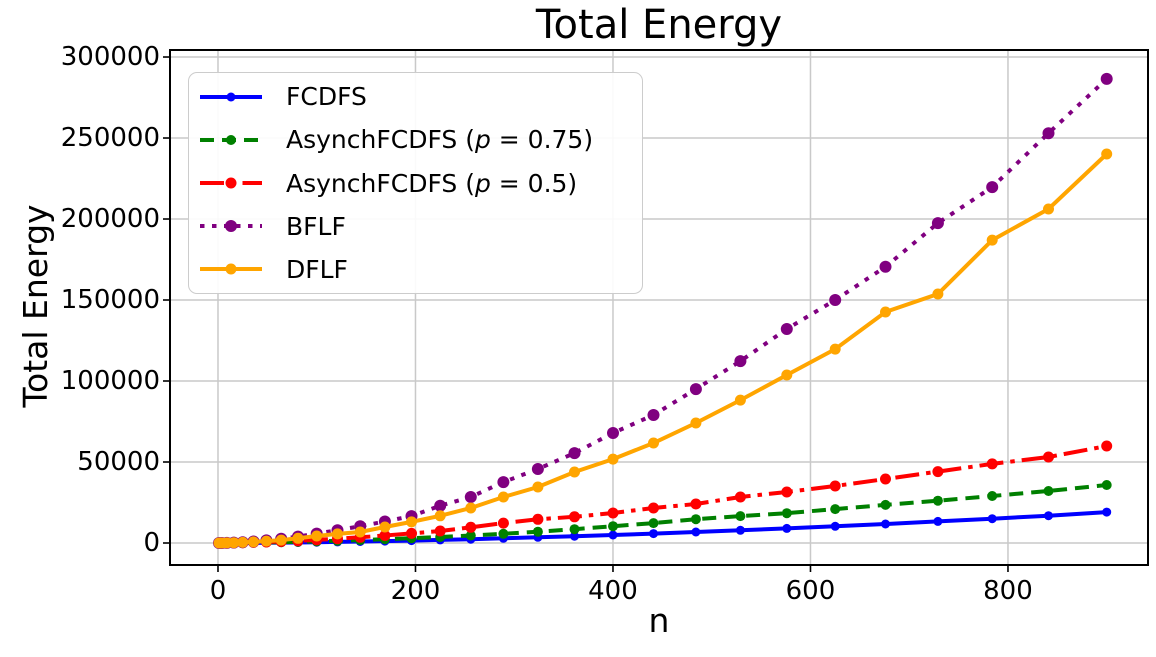 Image resolution: width=1156 pixels, height=657 pixels. What do you see at coordinates (415, 591) in the screenshot?
I see `x-tick-label: 200` at bounding box center [415, 591].